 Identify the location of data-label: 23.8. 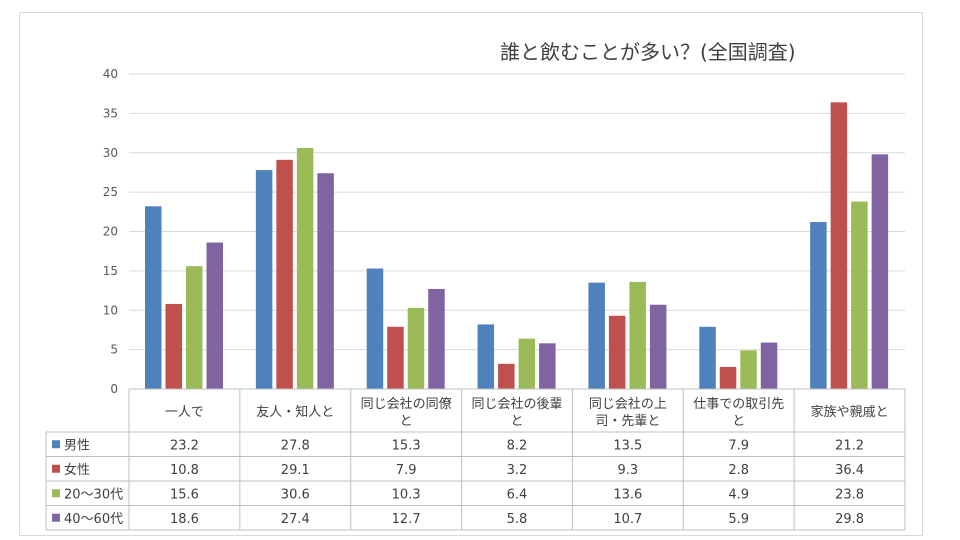
(849, 494).